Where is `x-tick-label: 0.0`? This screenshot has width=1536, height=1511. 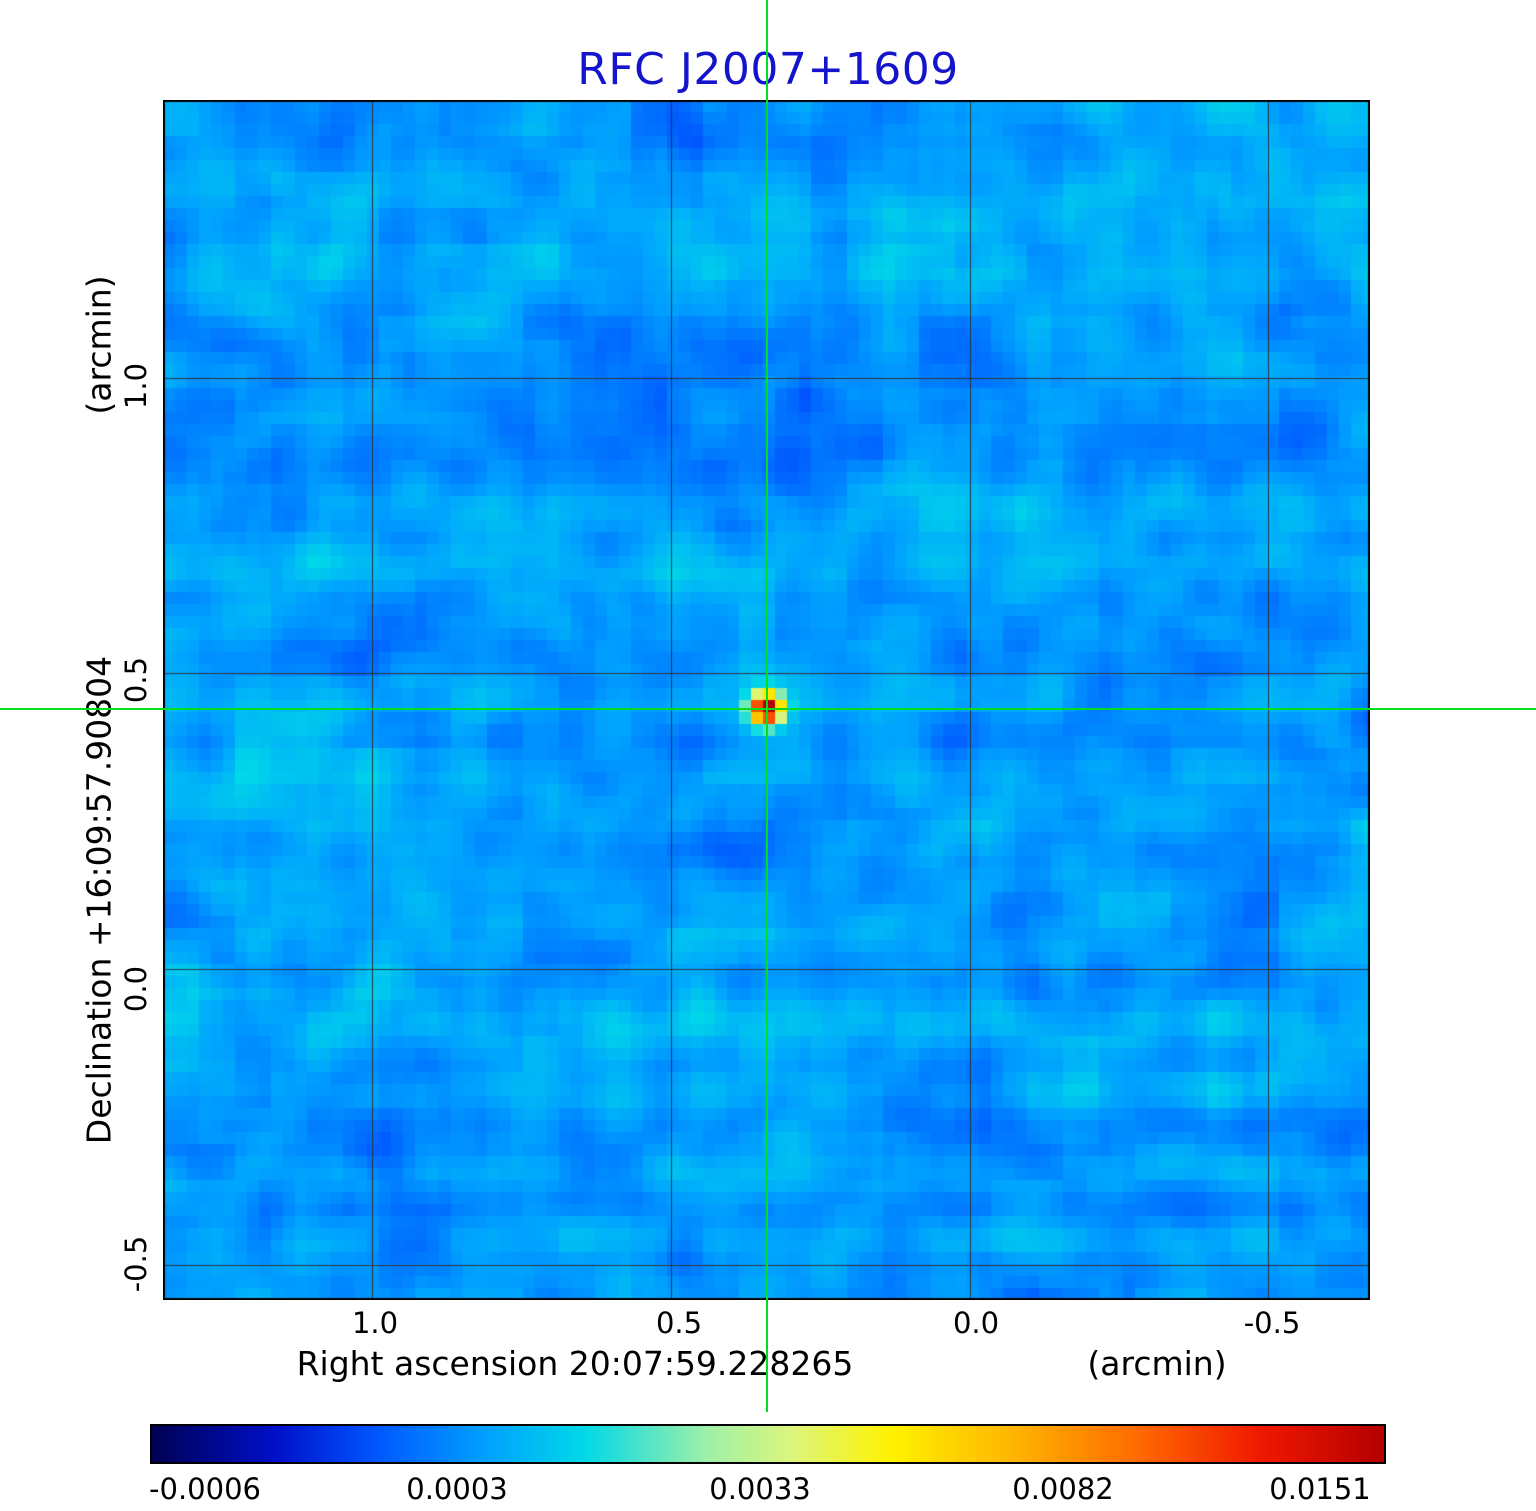 x-tick-label: 0.0 is located at coordinates (976, 1323).